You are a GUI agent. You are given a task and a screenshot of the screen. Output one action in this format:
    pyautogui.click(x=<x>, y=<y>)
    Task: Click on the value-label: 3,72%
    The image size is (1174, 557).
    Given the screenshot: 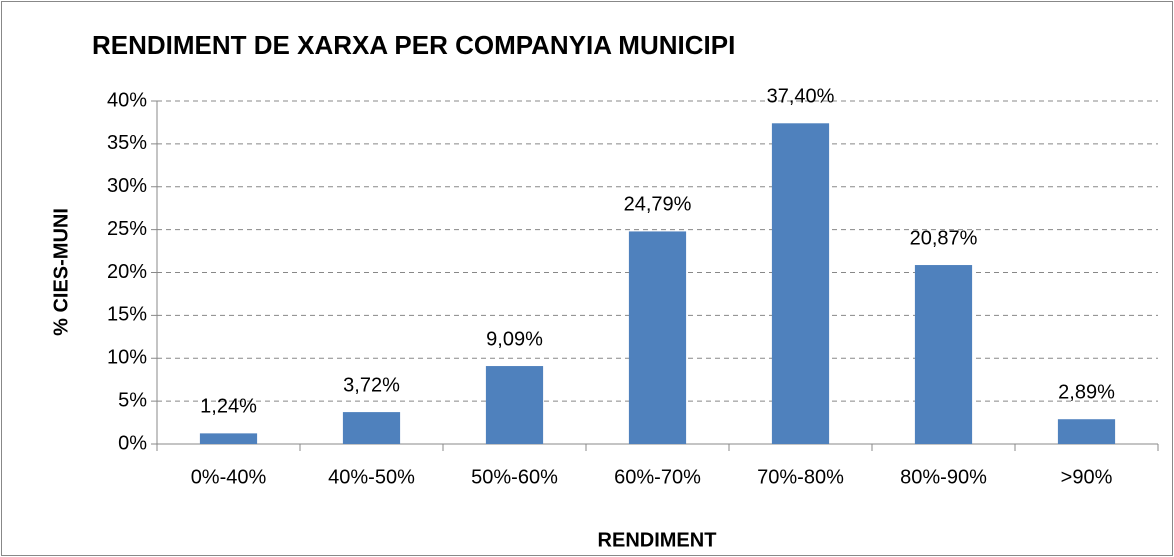 What is the action you would take?
    pyautogui.click(x=371, y=385)
    